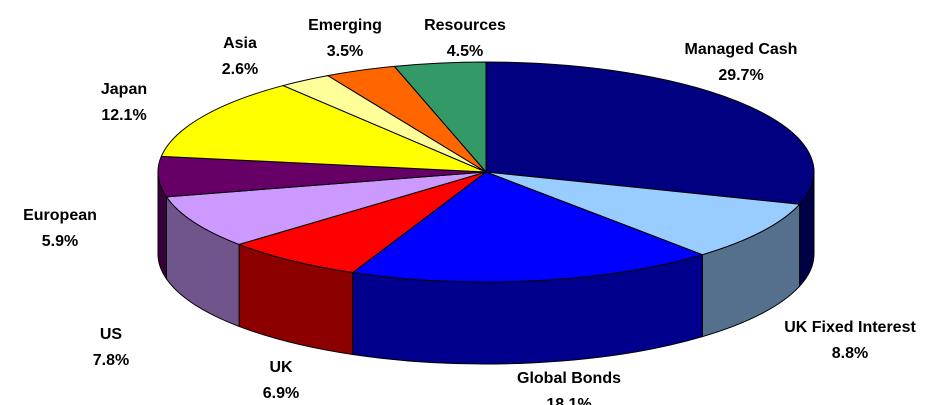 The height and width of the screenshot is (405, 938). Describe the element at coordinates (741, 49) in the screenshot. I see `slice-name: Managed Cash` at that location.